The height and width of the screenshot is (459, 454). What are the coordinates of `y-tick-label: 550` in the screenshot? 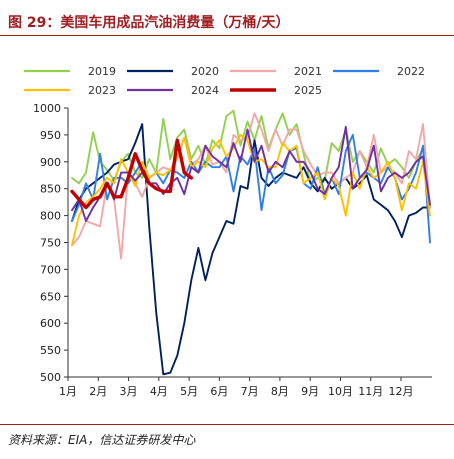 It's located at (50, 350).